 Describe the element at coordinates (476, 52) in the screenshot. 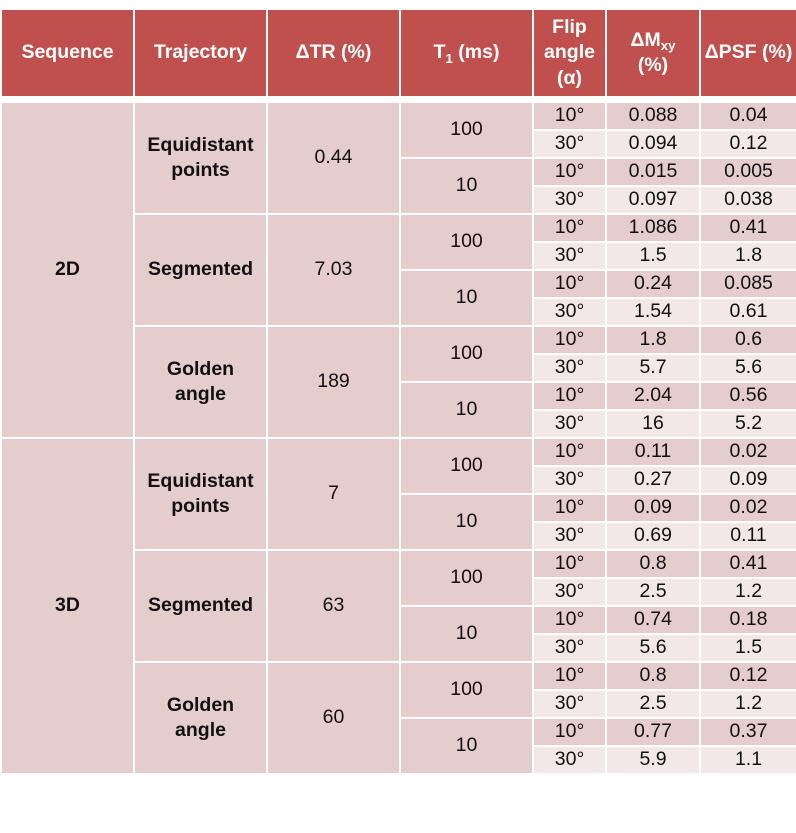

I see `header-t1-unit: (ms)` at that location.